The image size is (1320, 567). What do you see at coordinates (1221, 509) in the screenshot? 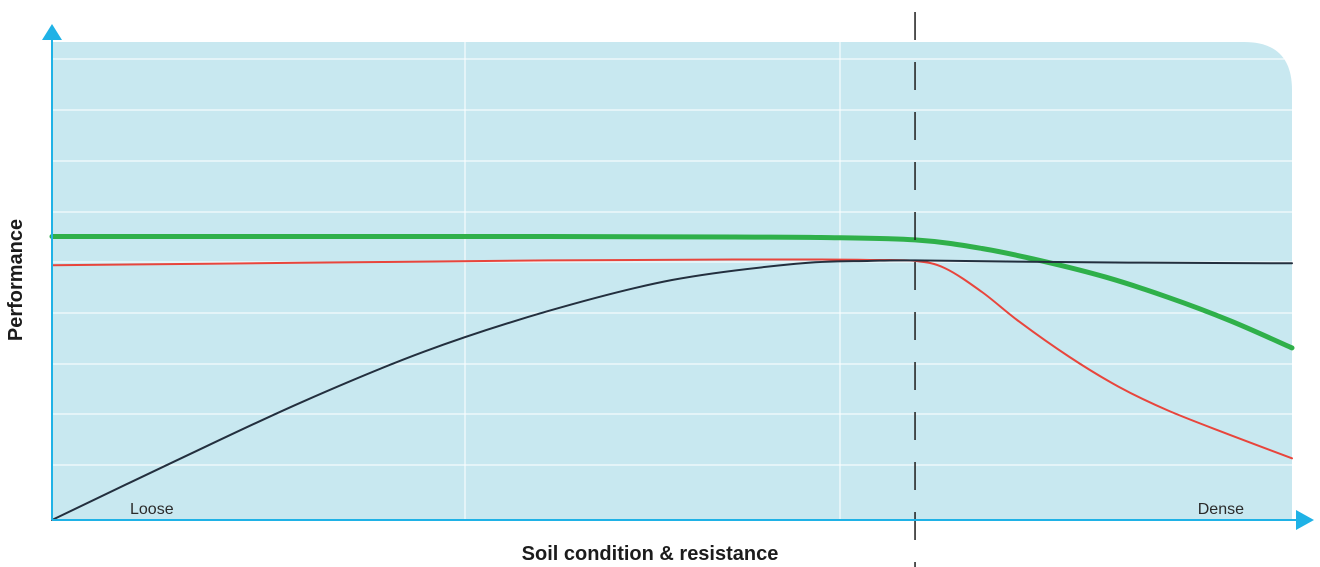
I see `region-label-dense: Dense` at bounding box center [1221, 509].